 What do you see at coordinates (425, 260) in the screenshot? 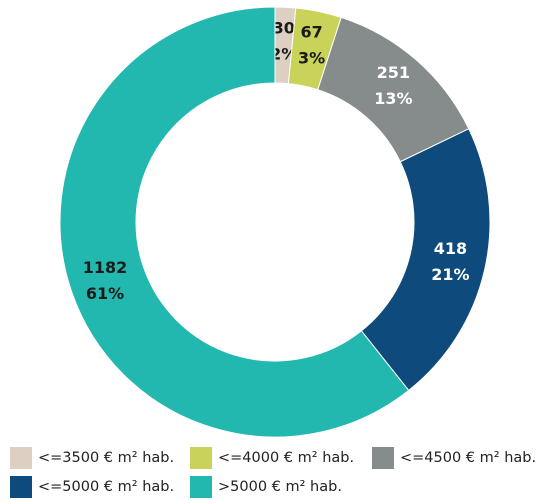
I see `slice` at bounding box center [425, 260].